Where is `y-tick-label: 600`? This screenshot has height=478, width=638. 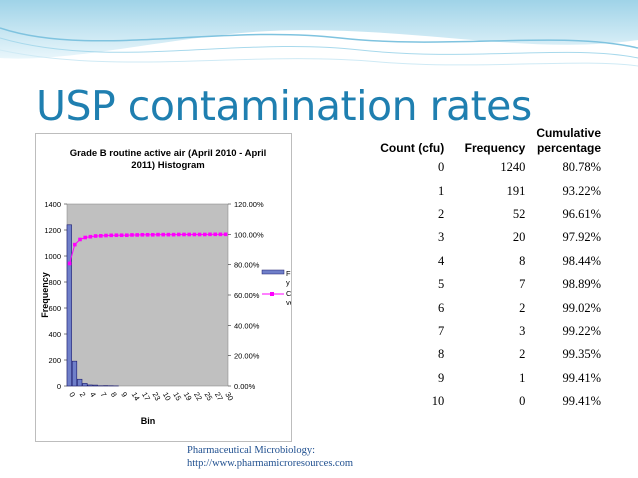
y-tick-label: 600 is located at coordinates (54, 308).